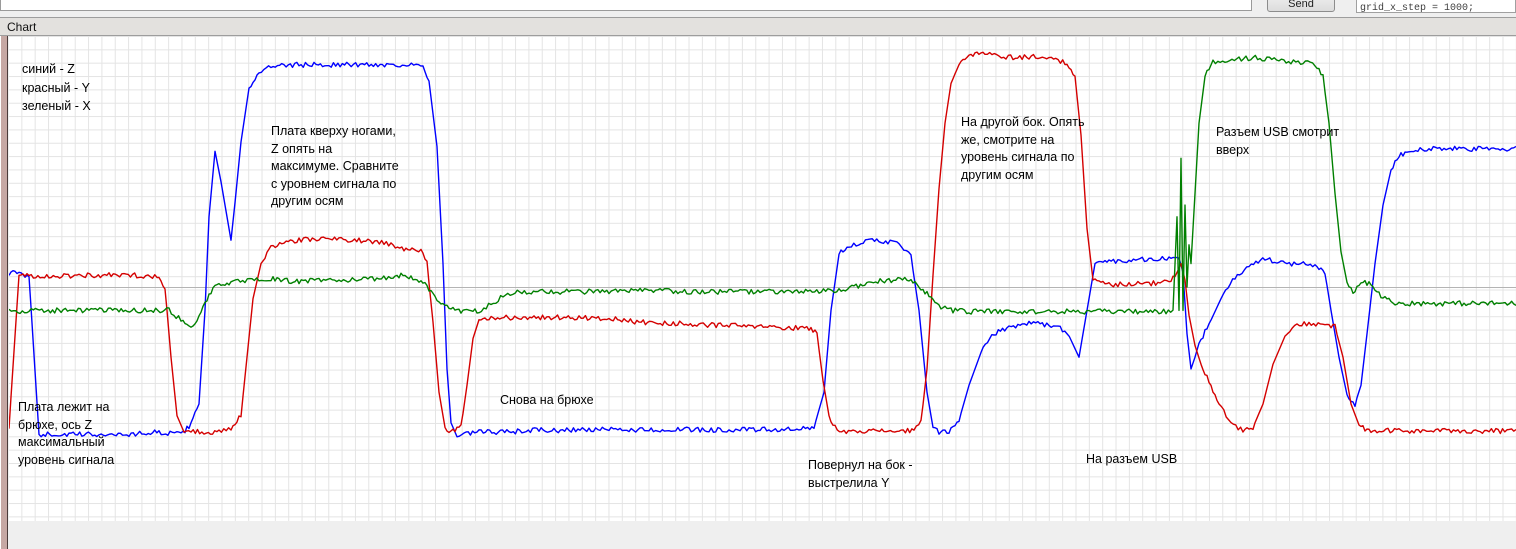 This screenshot has height=549, width=1516. Describe the element at coordinates (626, 5) in the screenshot. I see `command-input-field` at that location.